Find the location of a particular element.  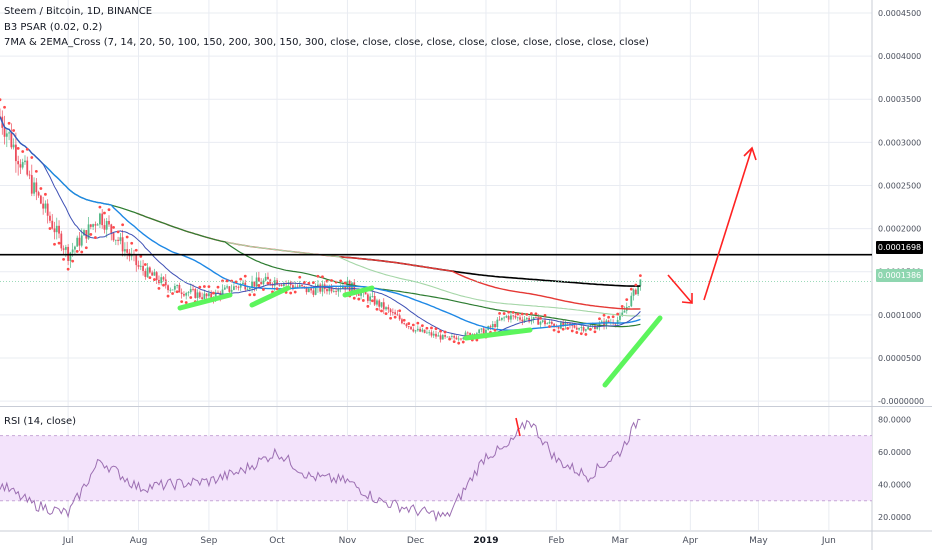

chart-title: Steem / Bitcoin, 1D, BINANCE is located at coordinates (78, 11).